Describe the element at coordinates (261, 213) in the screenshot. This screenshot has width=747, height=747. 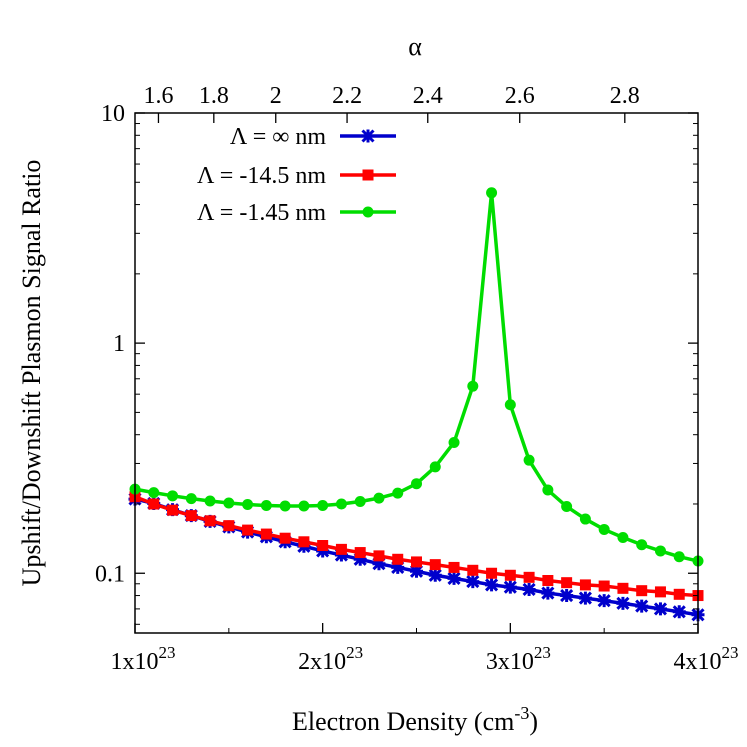
I see `legend-label: Λ = -1.45 nm` at that location.